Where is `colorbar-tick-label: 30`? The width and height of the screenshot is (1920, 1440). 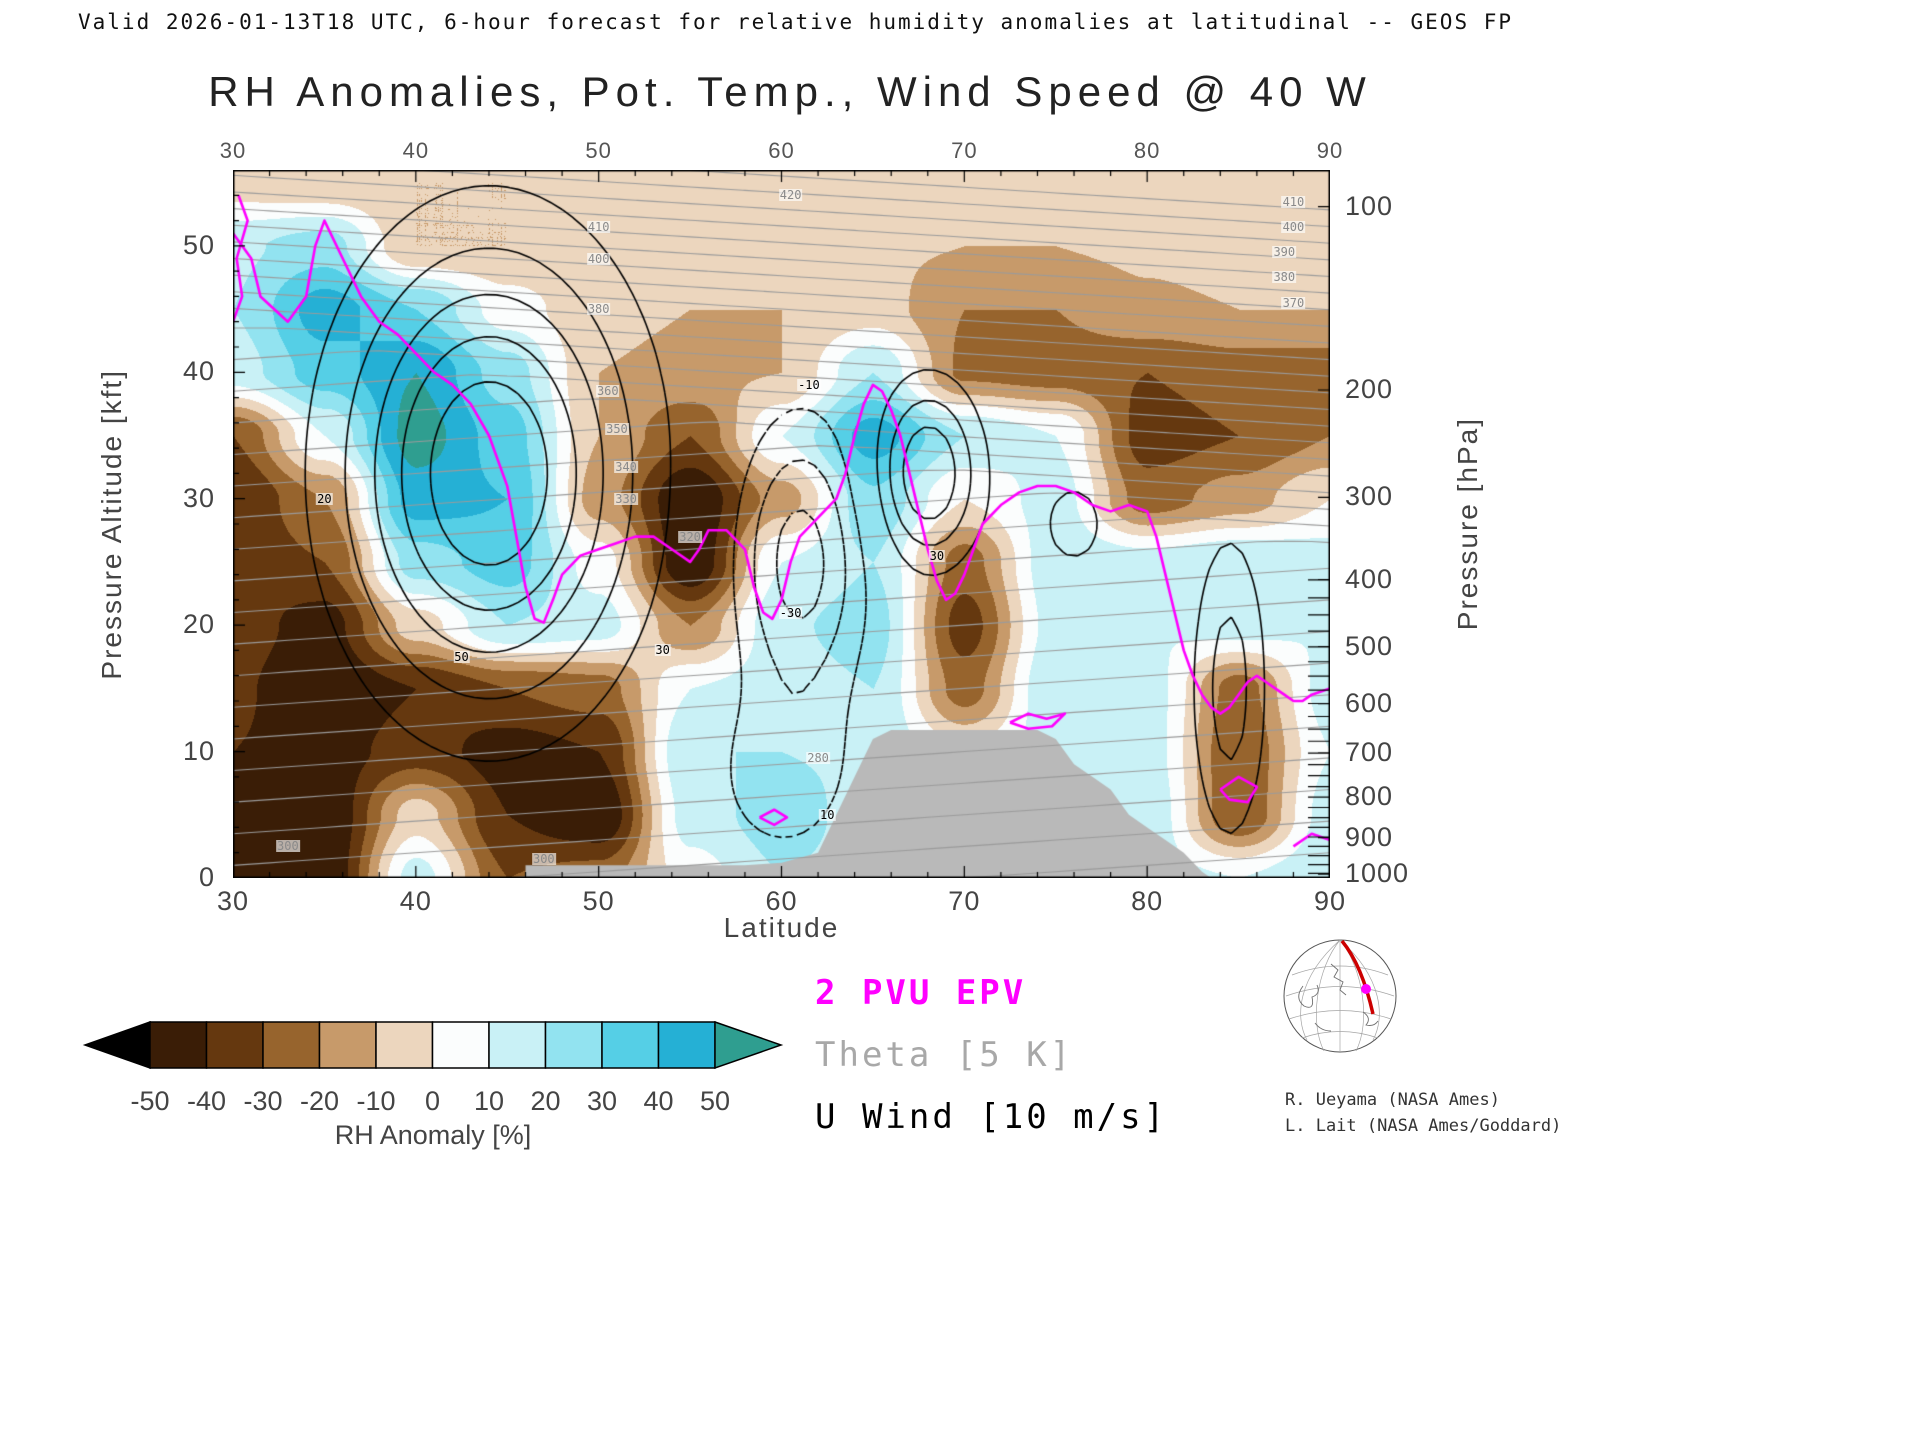 colorbar-tick-label: 30 is located at coordinates (602, 1101).